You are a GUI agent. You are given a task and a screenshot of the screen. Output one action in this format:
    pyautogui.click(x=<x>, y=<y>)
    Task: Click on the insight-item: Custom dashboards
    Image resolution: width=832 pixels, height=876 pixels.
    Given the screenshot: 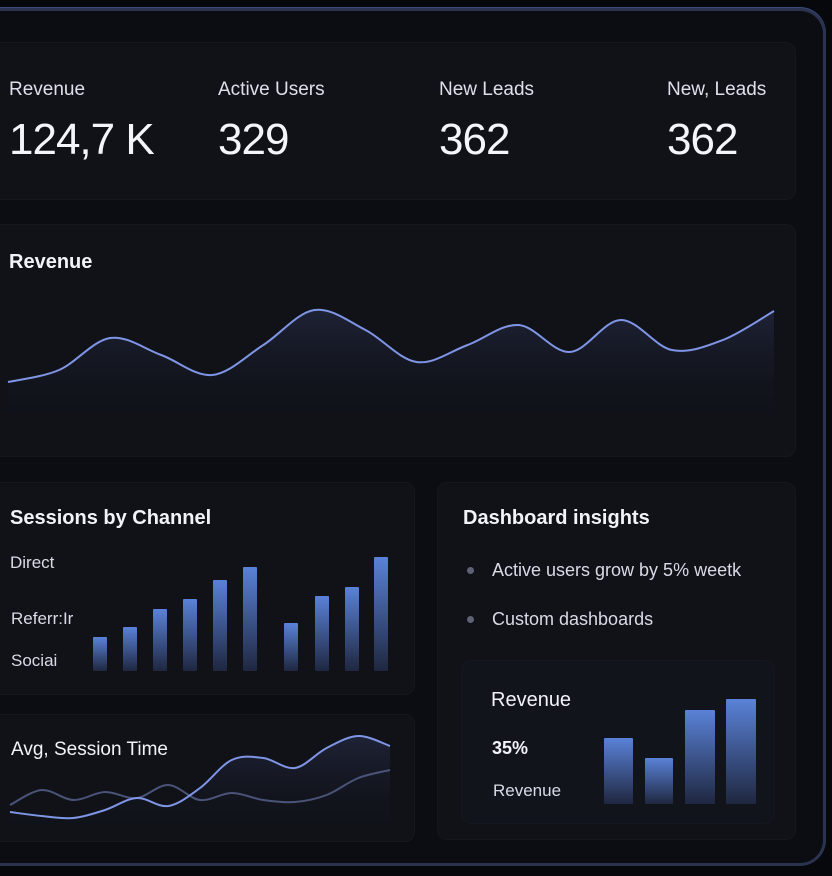 What is the action you would take?
    pyautogui.click(x=573, y=619)
    